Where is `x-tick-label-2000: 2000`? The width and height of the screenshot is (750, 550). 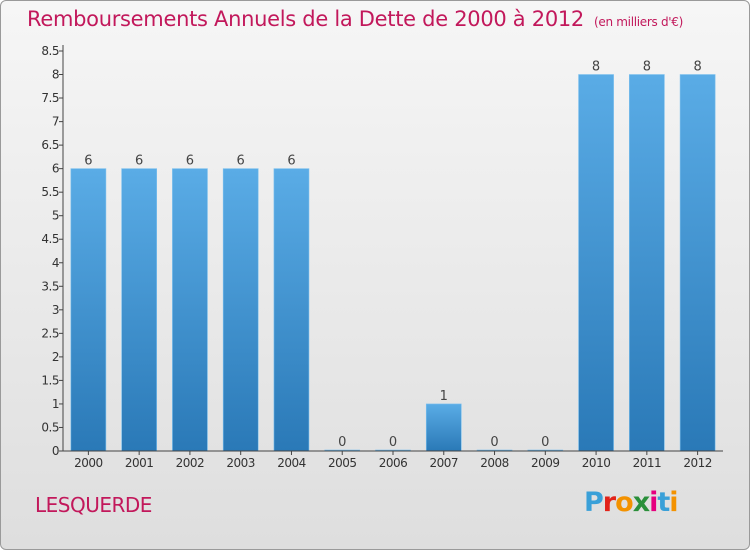
x-tick-label-2000: 2000 is located at coordinates (88, 463).